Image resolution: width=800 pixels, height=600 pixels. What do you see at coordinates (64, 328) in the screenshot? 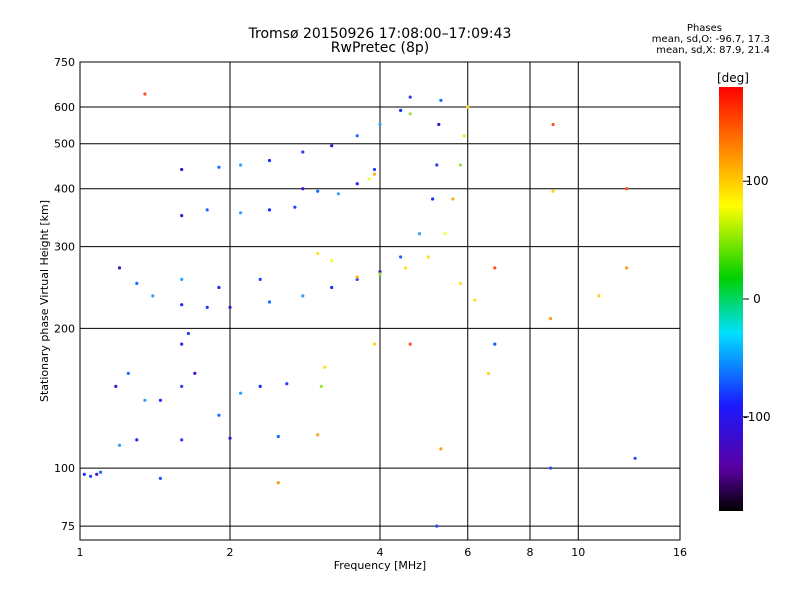
I see `y-tick-label: 200` at bounding box center [64, 328].